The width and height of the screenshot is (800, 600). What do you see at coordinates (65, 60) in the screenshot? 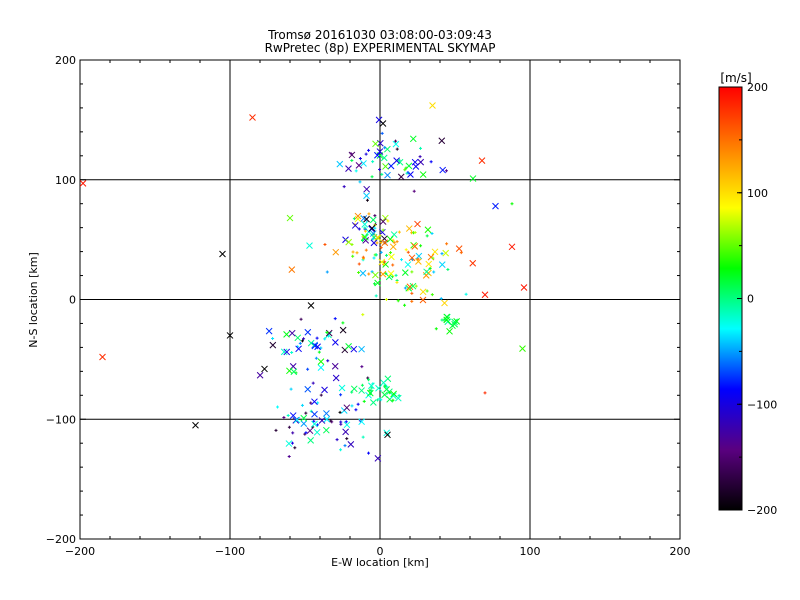
I see `y-tick-label: 200` at bounding box center [65, 60].